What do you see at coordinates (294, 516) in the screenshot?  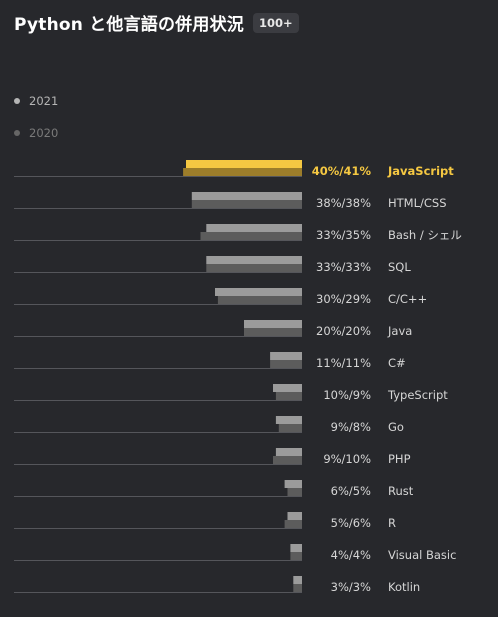 I see `bar-2021-r` at bounding box center [294, 516].